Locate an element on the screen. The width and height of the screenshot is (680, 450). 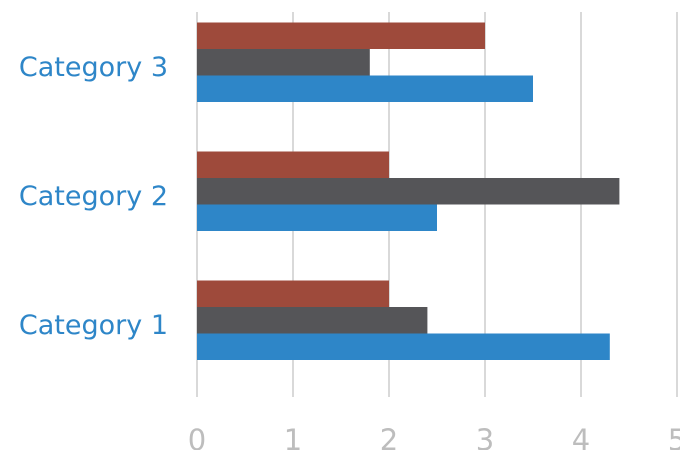
x-tick-label-3: 3 is located at coordinates (485, 436).